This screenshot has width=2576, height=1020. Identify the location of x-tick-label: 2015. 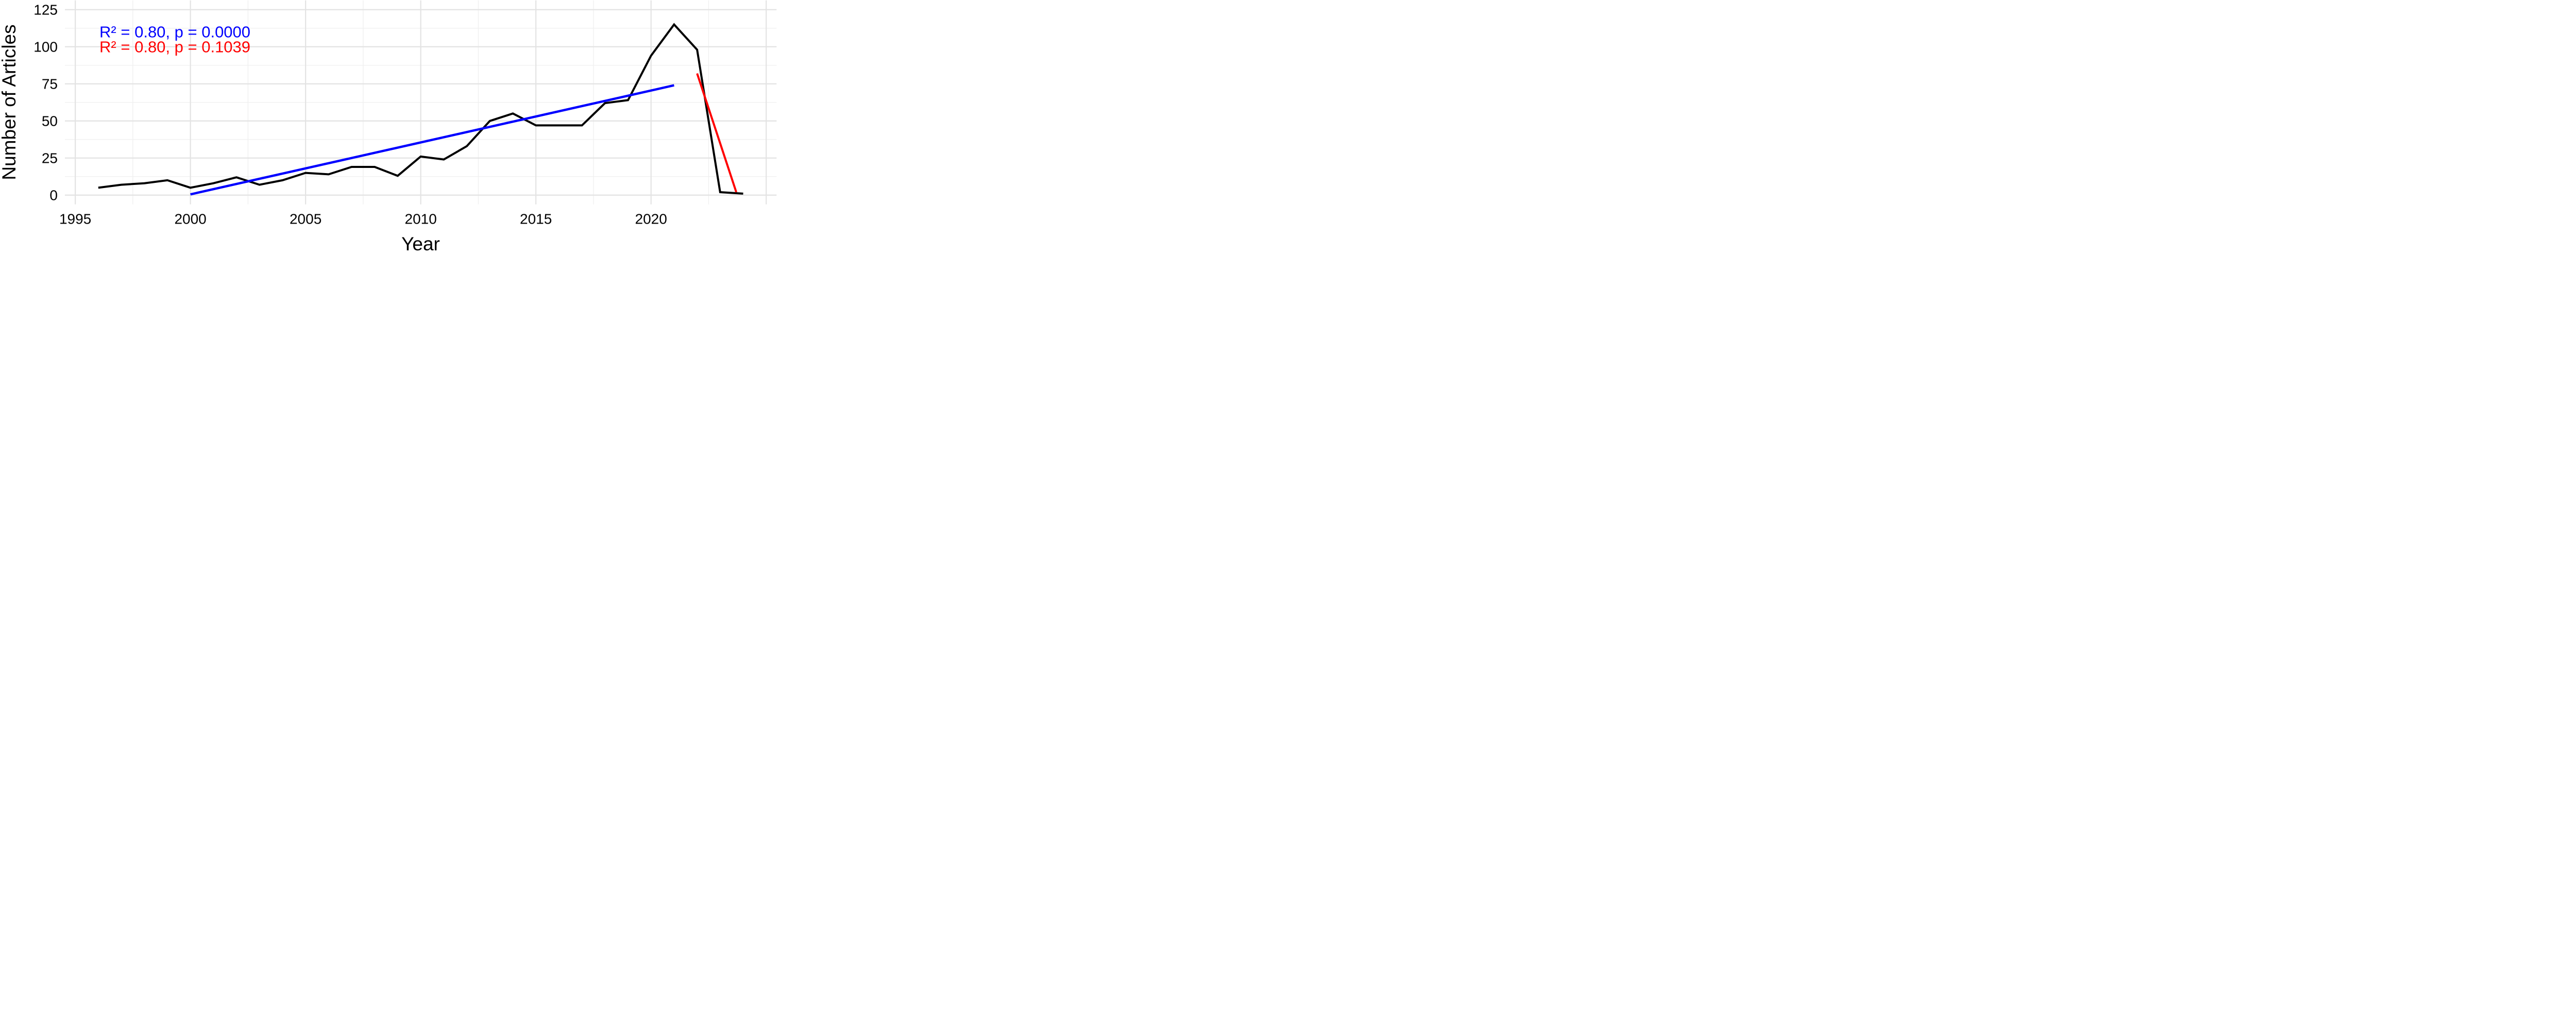
(536, 219).